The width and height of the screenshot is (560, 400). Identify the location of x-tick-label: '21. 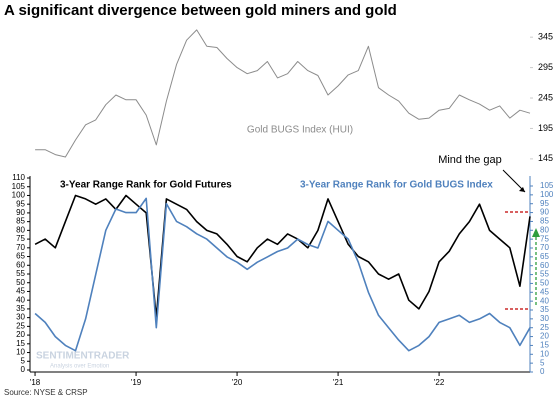
(338, 382).